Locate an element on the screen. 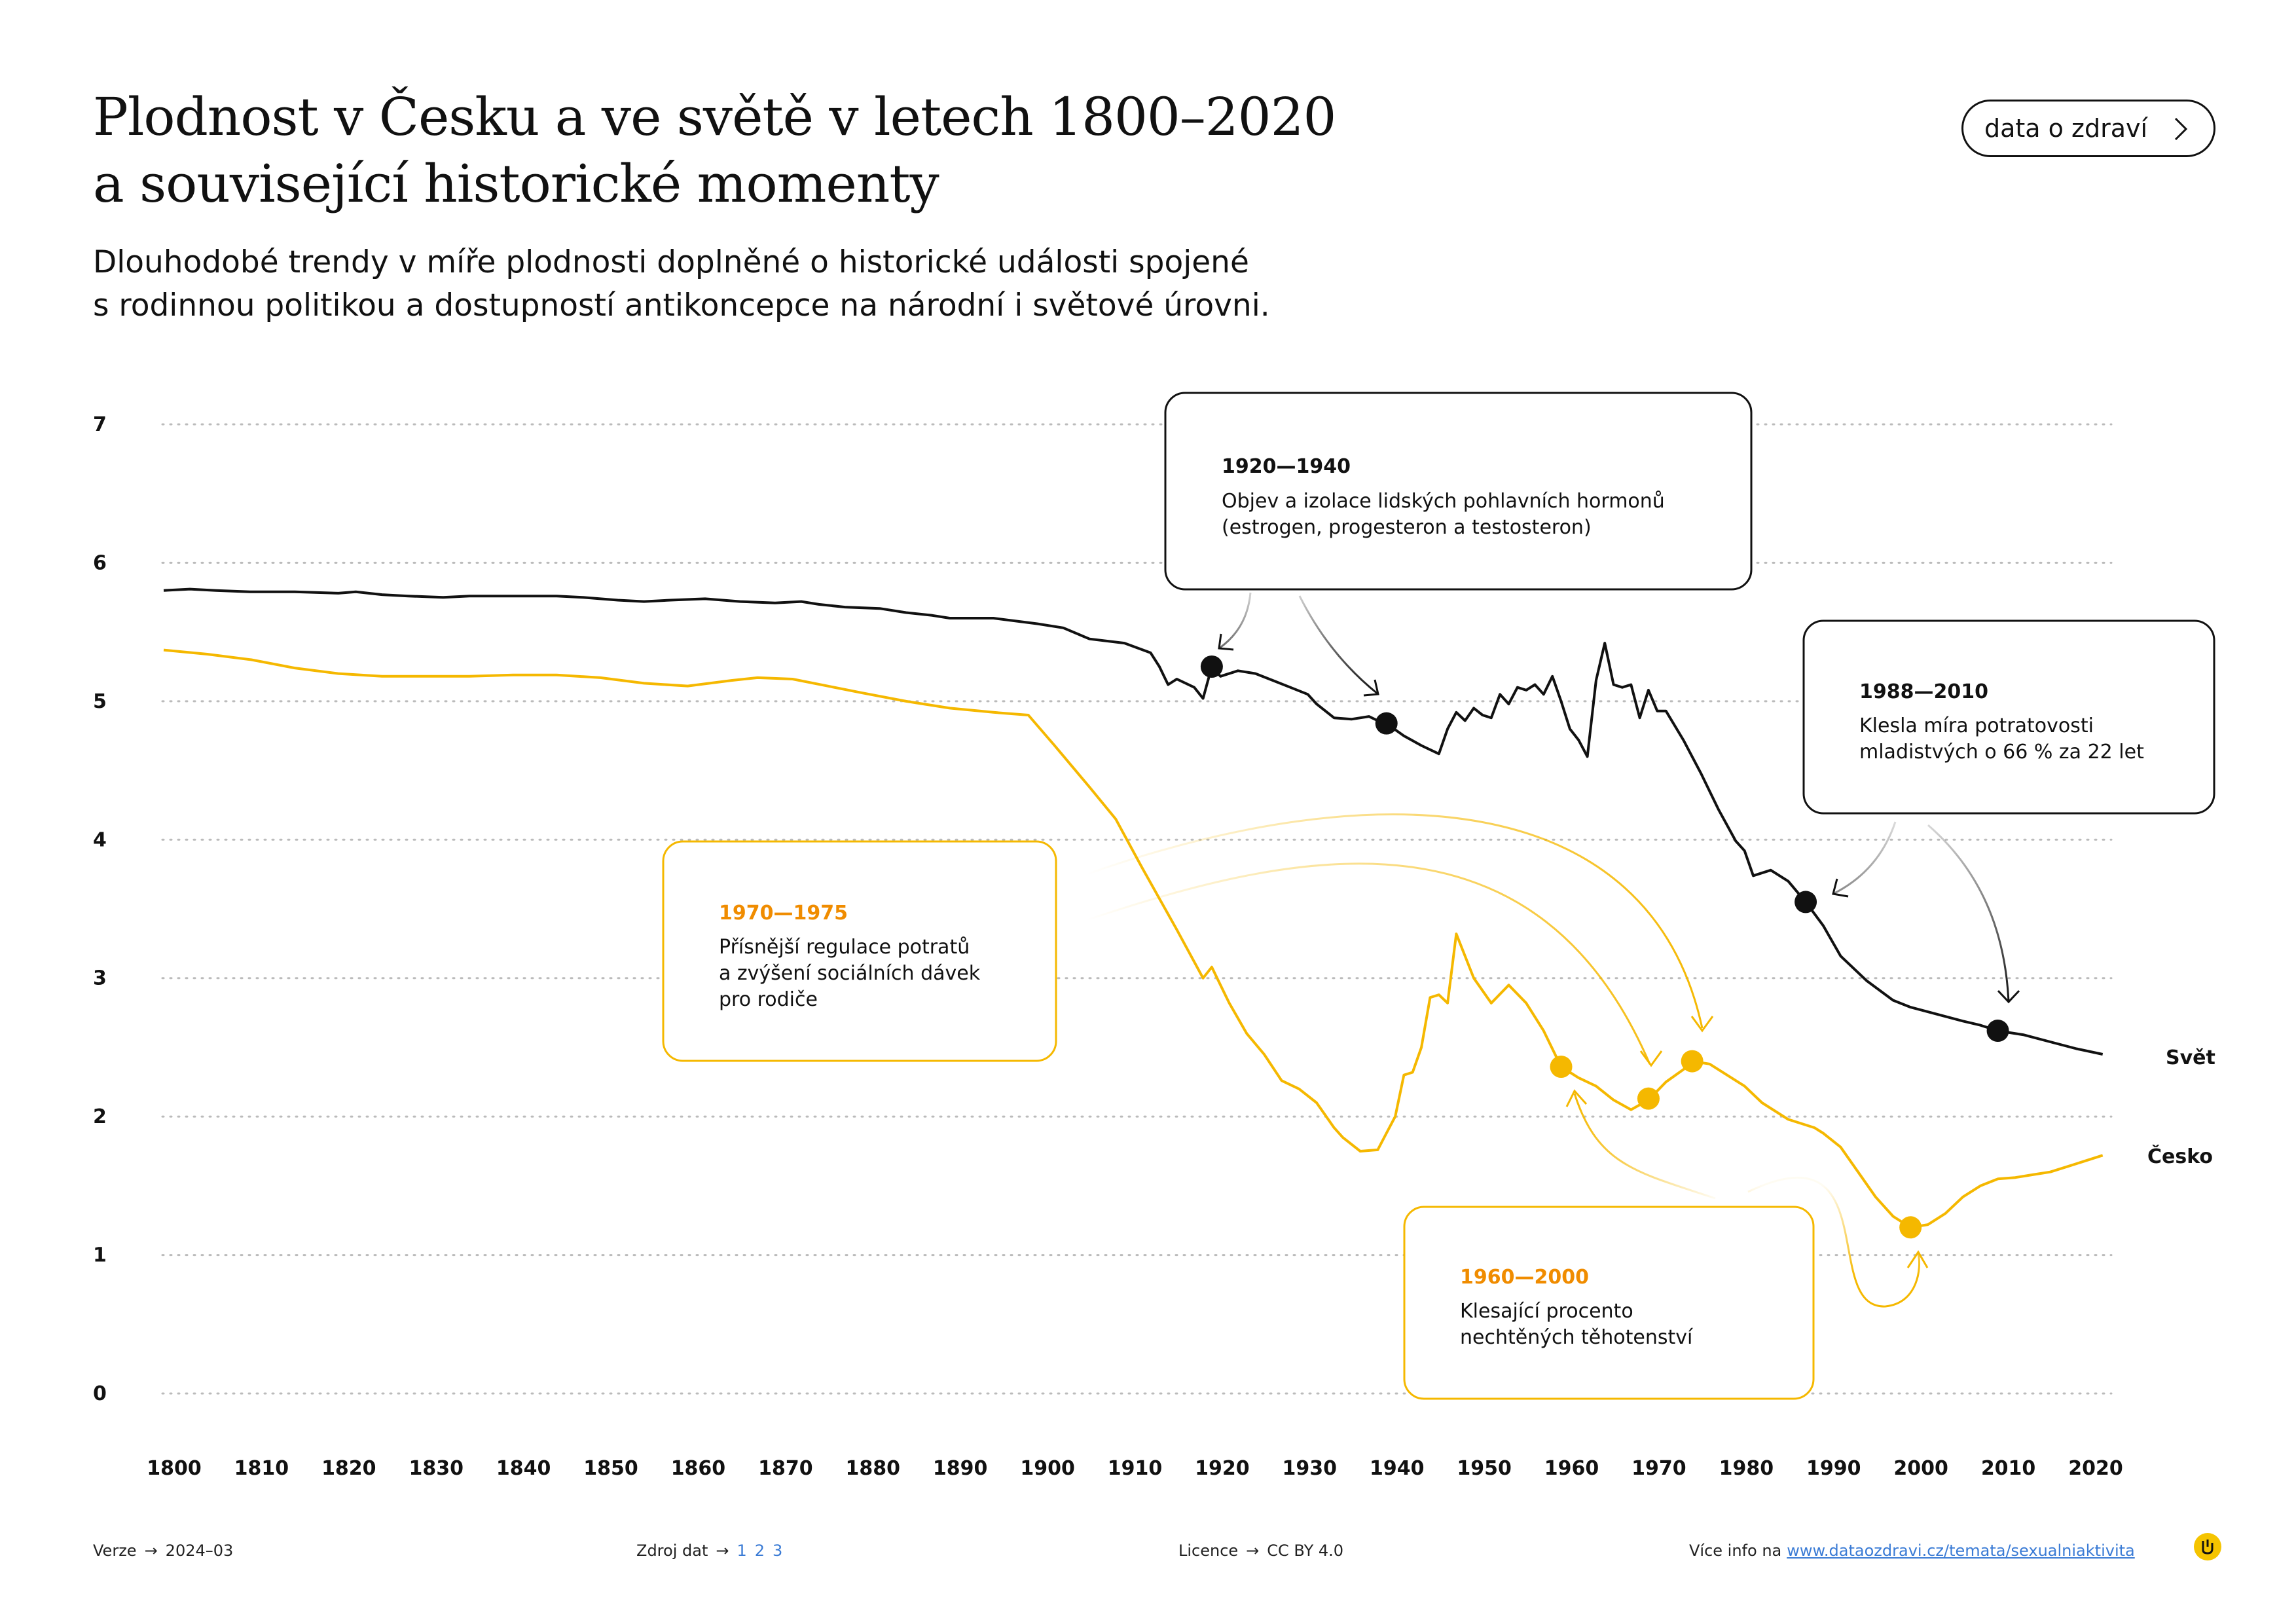 This screenshot has height=1624, width=2296. y-tick-label-7: 7 is located at coordinates (100, 424).